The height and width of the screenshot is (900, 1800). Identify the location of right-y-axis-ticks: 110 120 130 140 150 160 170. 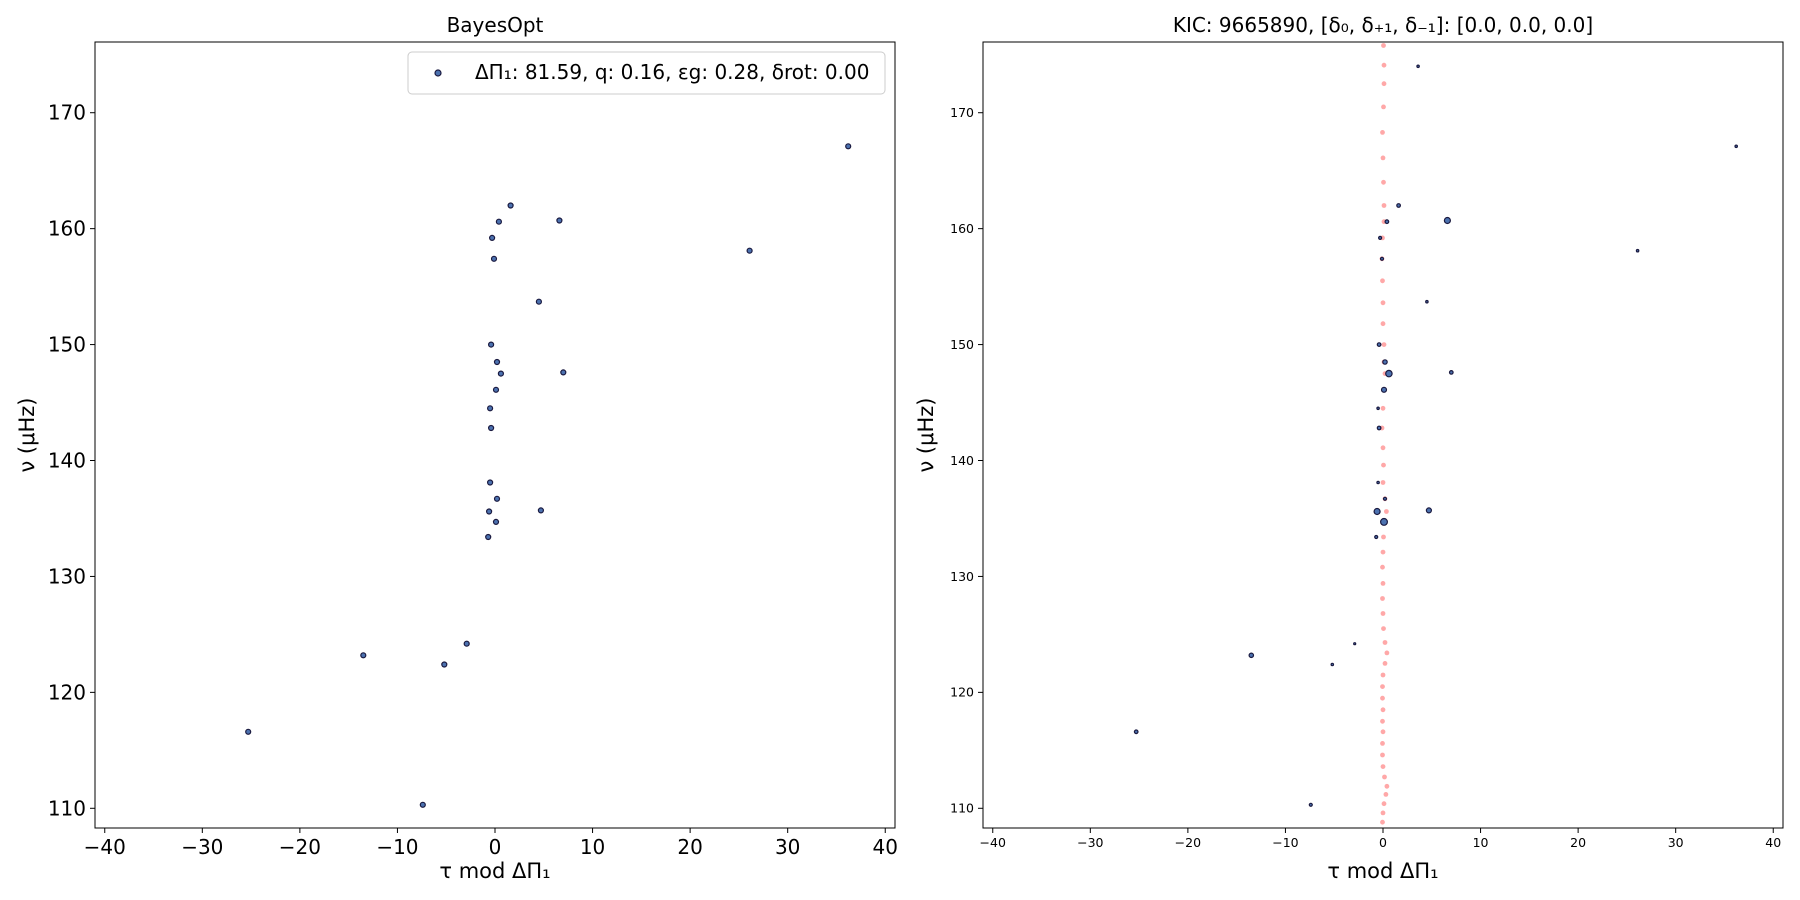
(966, 460).